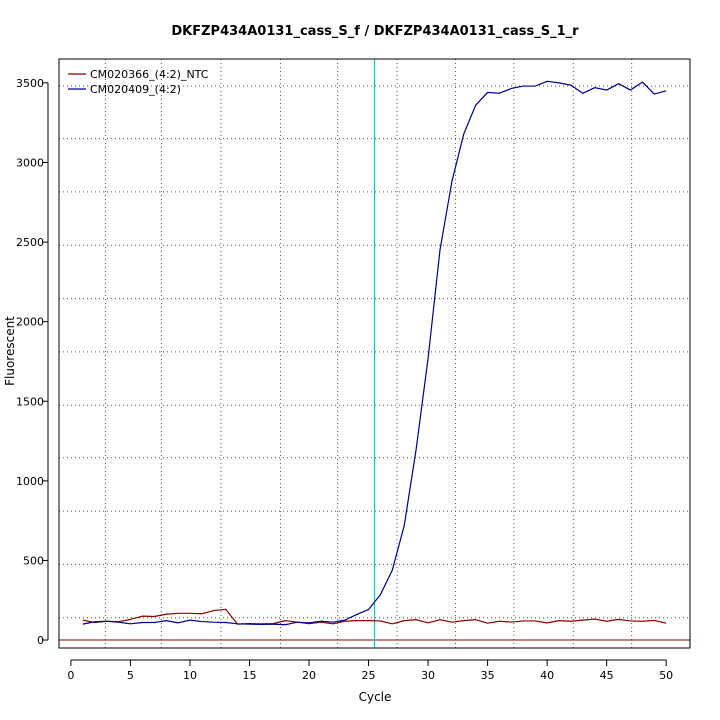  Describe the element at coordinates (309, 675) in the screenshot. I see `x-tick-label: 20` at that location.